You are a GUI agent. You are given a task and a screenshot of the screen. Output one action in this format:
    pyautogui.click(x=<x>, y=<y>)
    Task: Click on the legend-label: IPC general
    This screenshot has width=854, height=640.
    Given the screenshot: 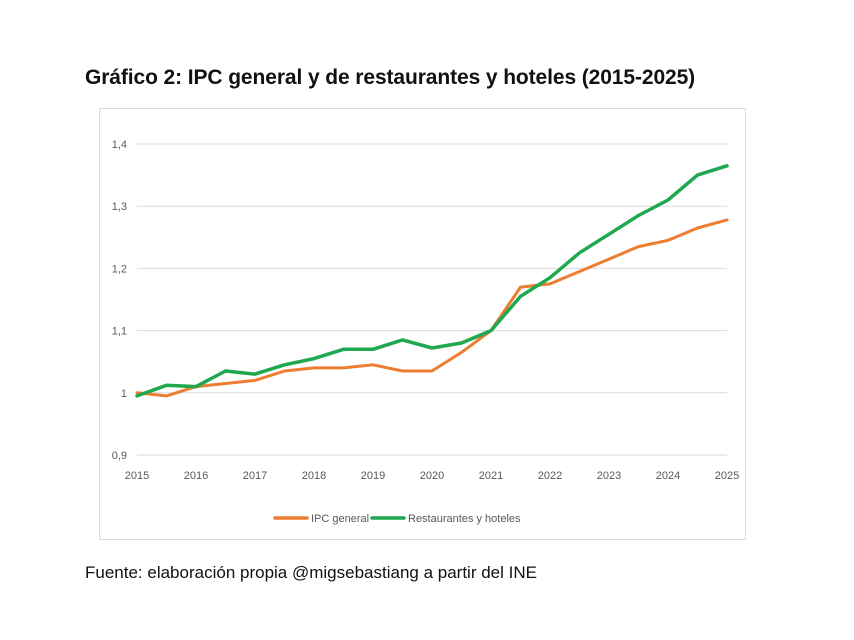 What is the action you would take?
    pyautogui.click(x=340, y=519)
    